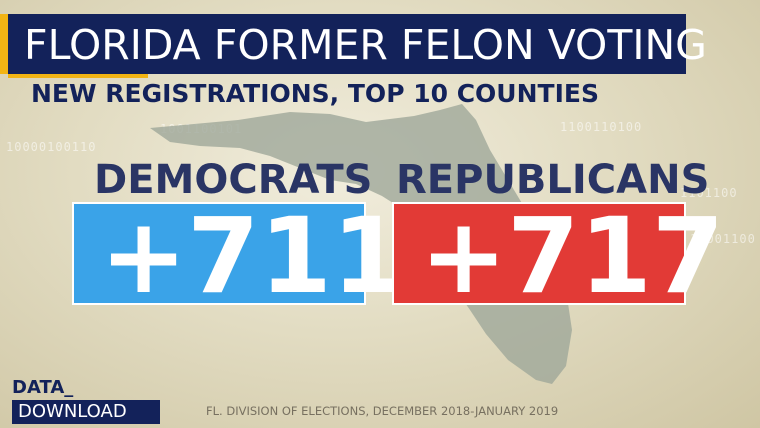 This screenshot has width=760, height=428. I want to click on republicans-count-box: +717, so click(558, 255).